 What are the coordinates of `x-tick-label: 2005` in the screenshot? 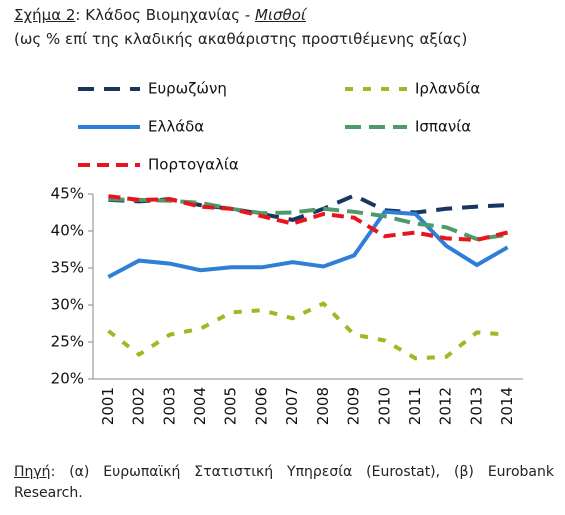 It's located at (231, 406).